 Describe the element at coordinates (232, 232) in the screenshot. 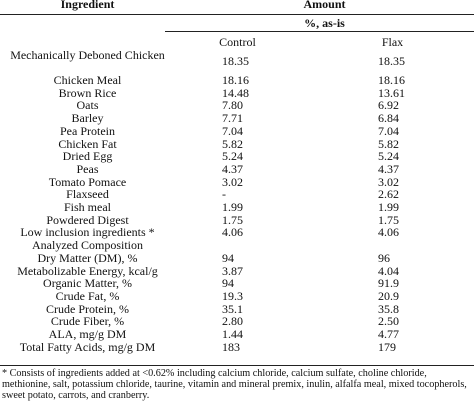

I see `control-value: 4.06` at that location.